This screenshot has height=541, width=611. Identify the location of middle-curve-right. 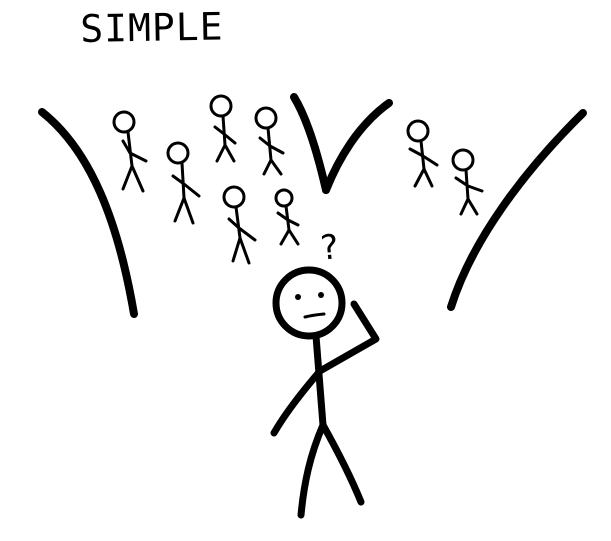
(357, 146).